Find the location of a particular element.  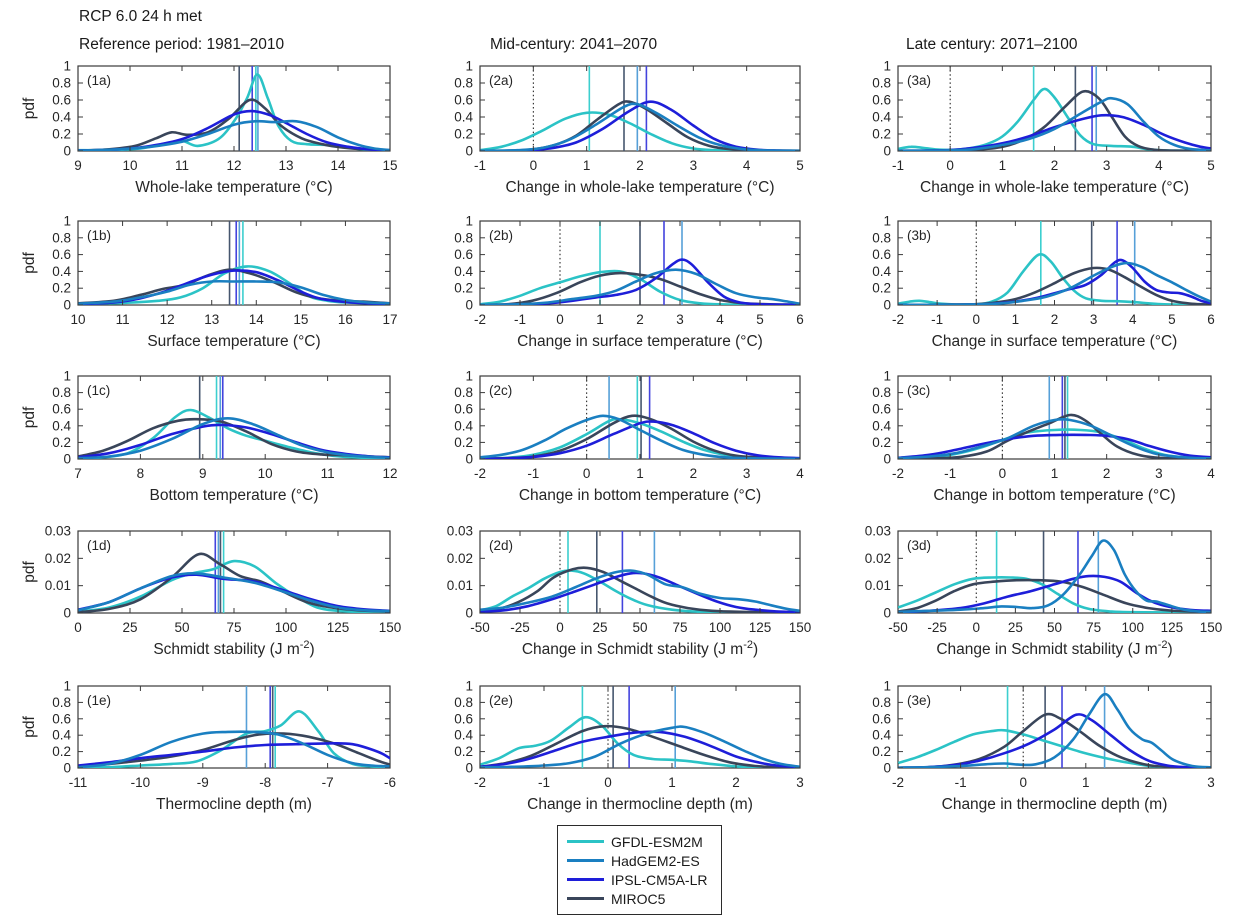

x-tick-label: 100 is located at coordinates (1132, 627).